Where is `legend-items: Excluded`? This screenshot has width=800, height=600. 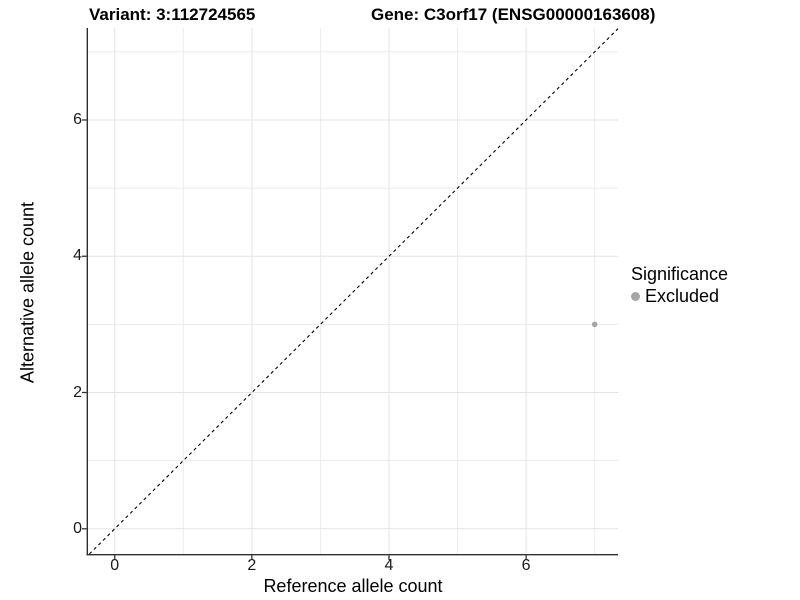 legend-items: Excluded is located at coordinates (679, 296).